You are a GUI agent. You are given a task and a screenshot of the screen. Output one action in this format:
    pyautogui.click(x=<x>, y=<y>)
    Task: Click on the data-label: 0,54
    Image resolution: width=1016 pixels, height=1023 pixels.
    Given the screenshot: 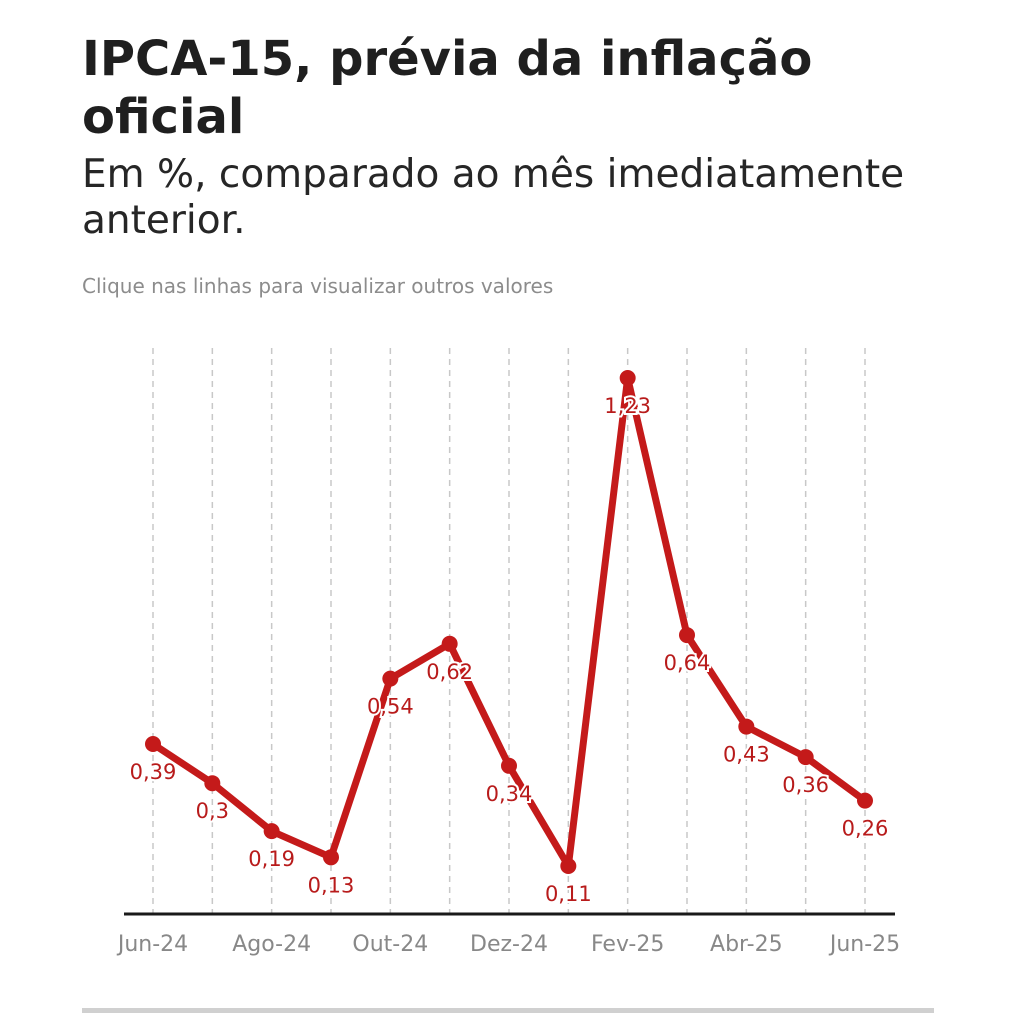 What is the action you would take?
    pyautogui.click(x=390, y=707)
    